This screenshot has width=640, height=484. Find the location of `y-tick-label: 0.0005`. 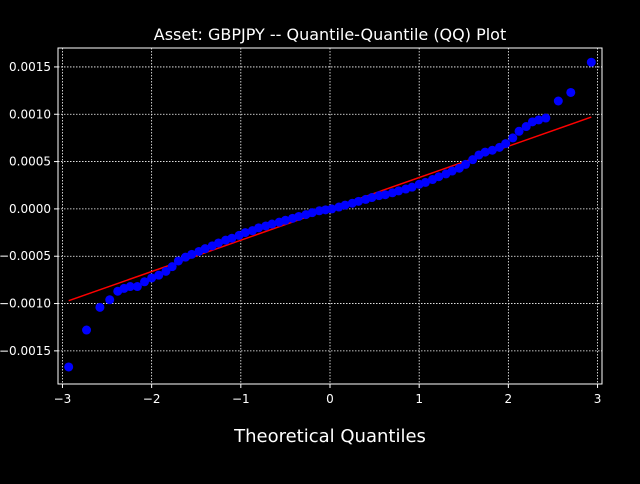

y-tick-label: 0.0005 is located at coordinates (30, 162).